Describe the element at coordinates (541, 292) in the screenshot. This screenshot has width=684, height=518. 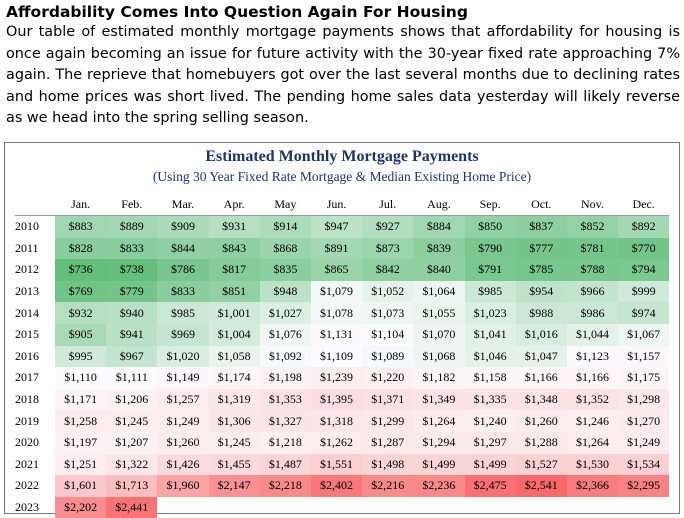
I see `payment-cell: $954` at that location.